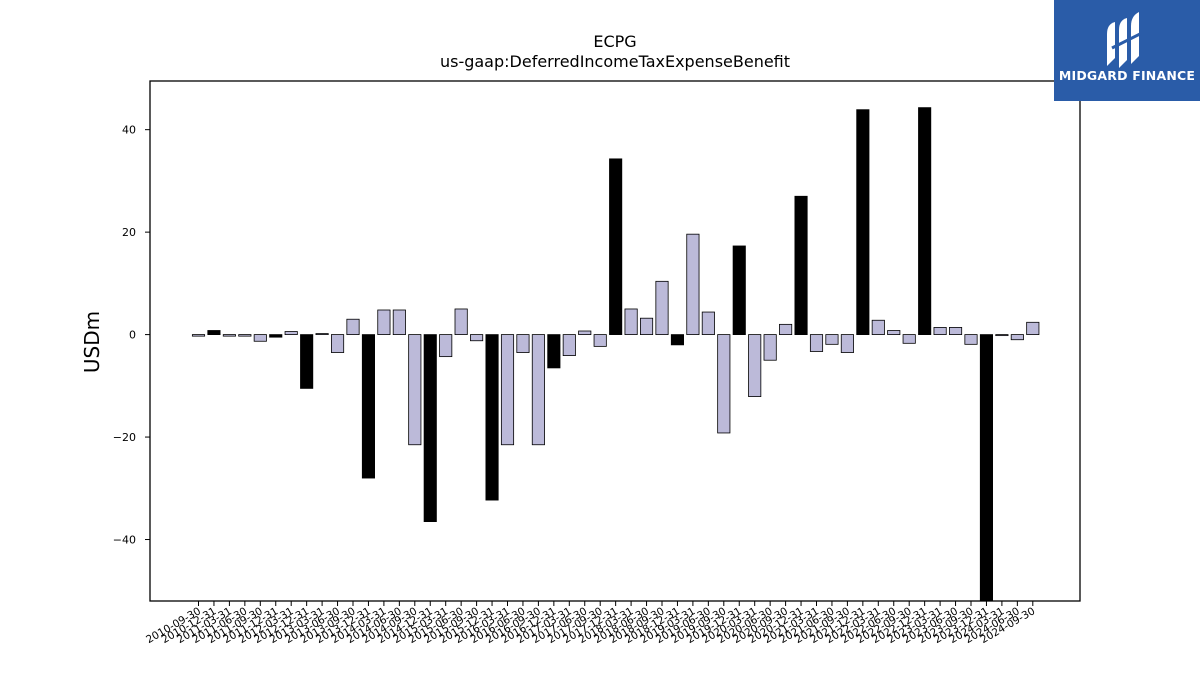  Describe the element at coordinates (1127, 75) in the screenshot. I see `logo-text: MIDGARD FINANCE` at that location.